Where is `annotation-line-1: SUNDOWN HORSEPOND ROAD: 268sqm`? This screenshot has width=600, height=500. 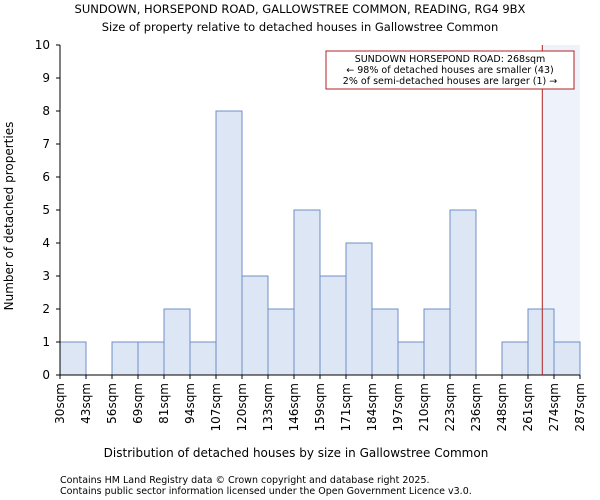
annotation-line-1: SUNDOWN HORSEPOND ROAD: 268sqm is located at coordinates (450, 59).